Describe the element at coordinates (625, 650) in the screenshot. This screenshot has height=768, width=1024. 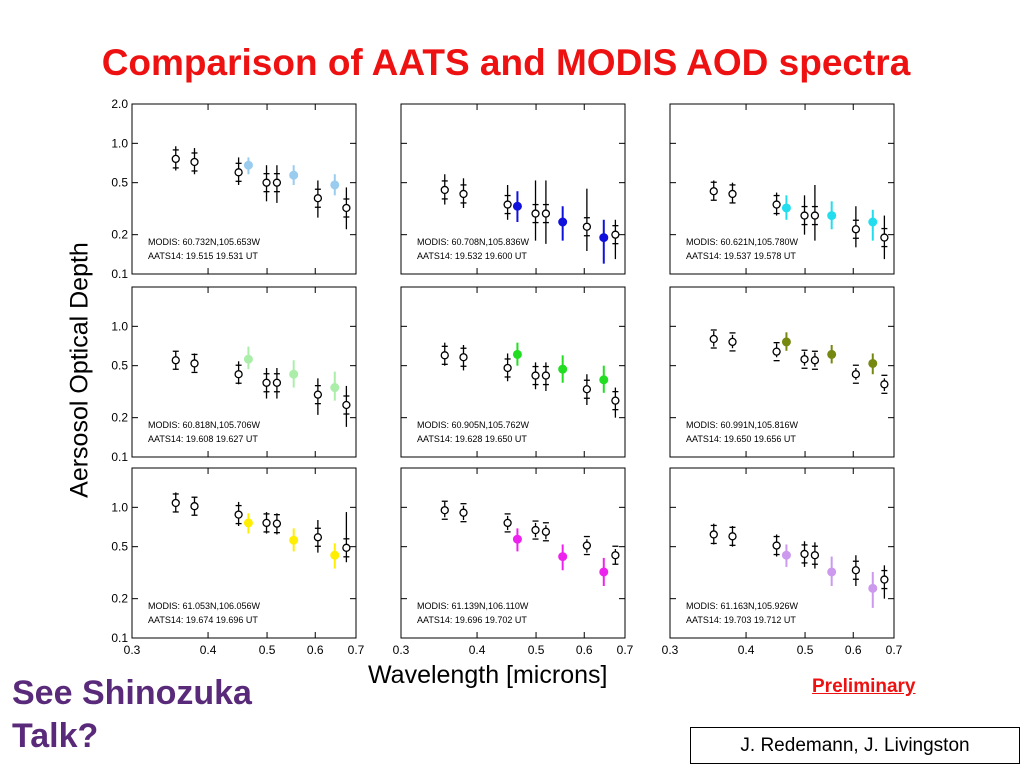
I see `x-tick-label: 0.7` at that location.